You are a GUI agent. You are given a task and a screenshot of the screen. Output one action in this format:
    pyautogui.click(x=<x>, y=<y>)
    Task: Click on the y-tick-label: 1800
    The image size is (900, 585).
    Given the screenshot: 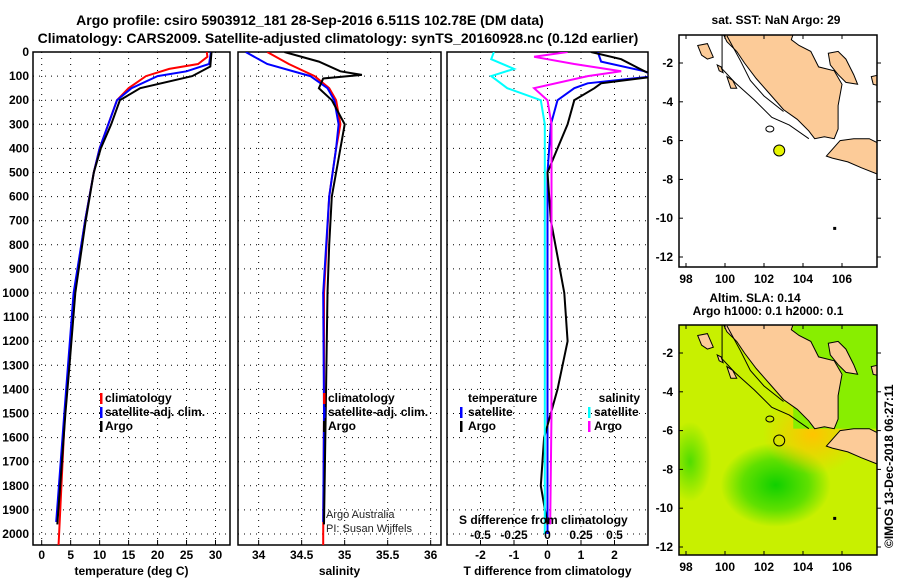 What is the action you would take?
    pyautogui.click(x=15, y=486)
    